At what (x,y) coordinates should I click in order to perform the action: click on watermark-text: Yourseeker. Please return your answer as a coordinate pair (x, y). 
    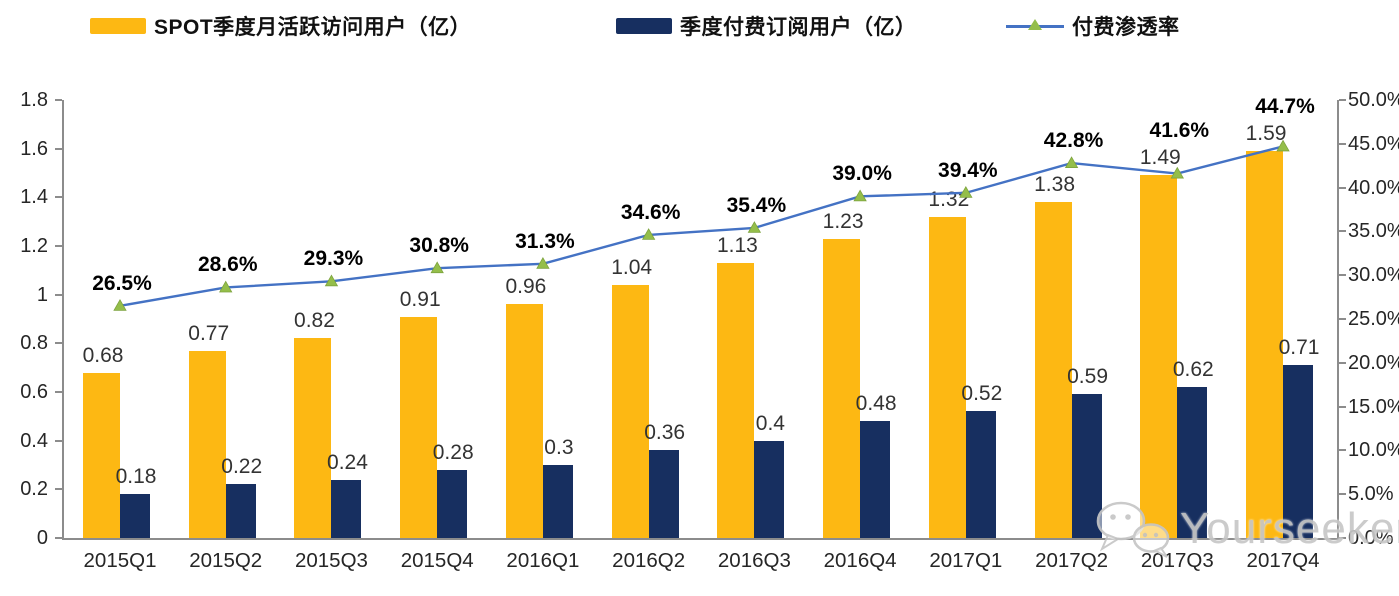
    Looking at the image, I should click on (1289, 528).